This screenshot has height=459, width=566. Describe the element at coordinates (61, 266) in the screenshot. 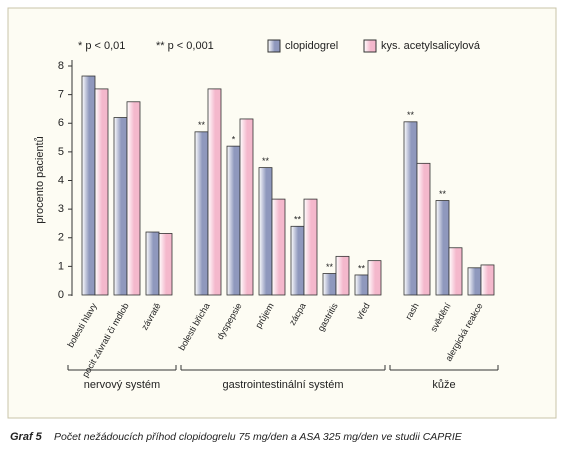

I see `y-tick-label: 1` at that location.